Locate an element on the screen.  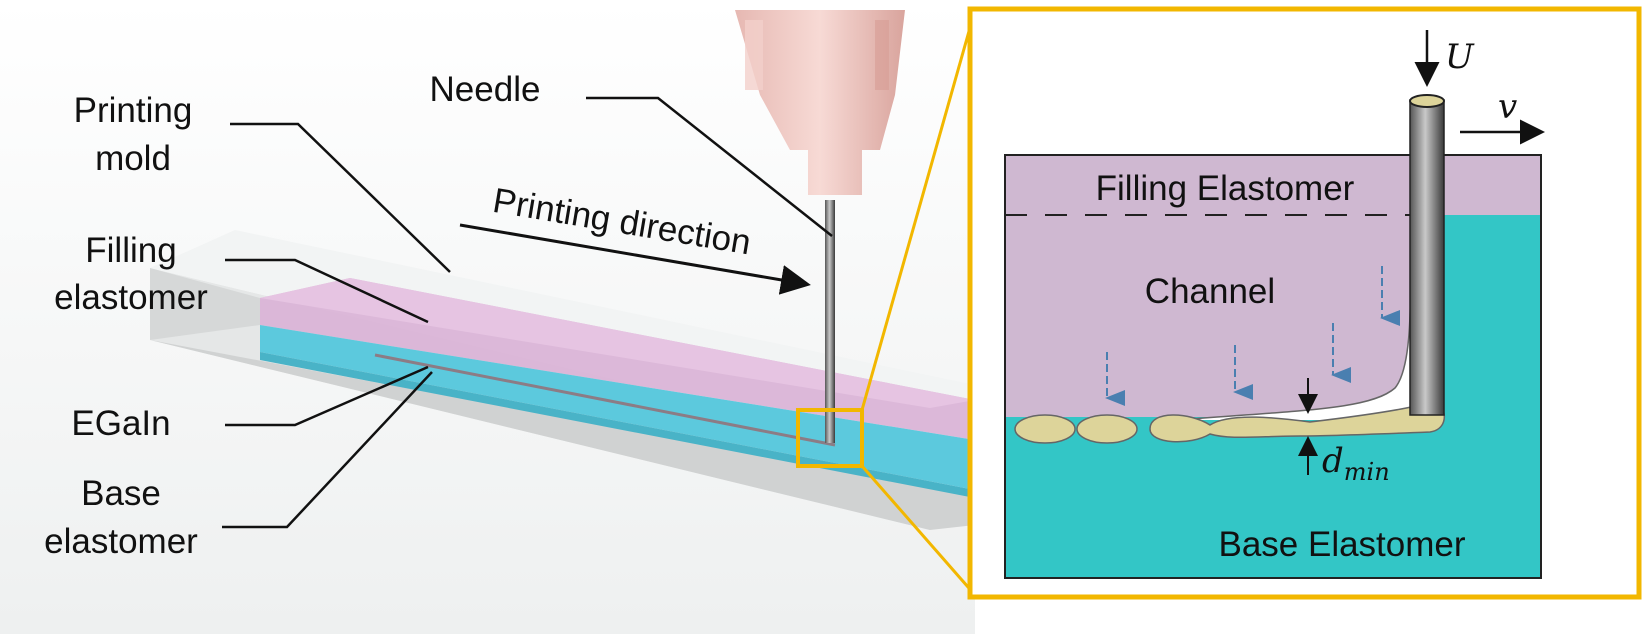
filling-elastomer-top is located at coordinates (617, 343).